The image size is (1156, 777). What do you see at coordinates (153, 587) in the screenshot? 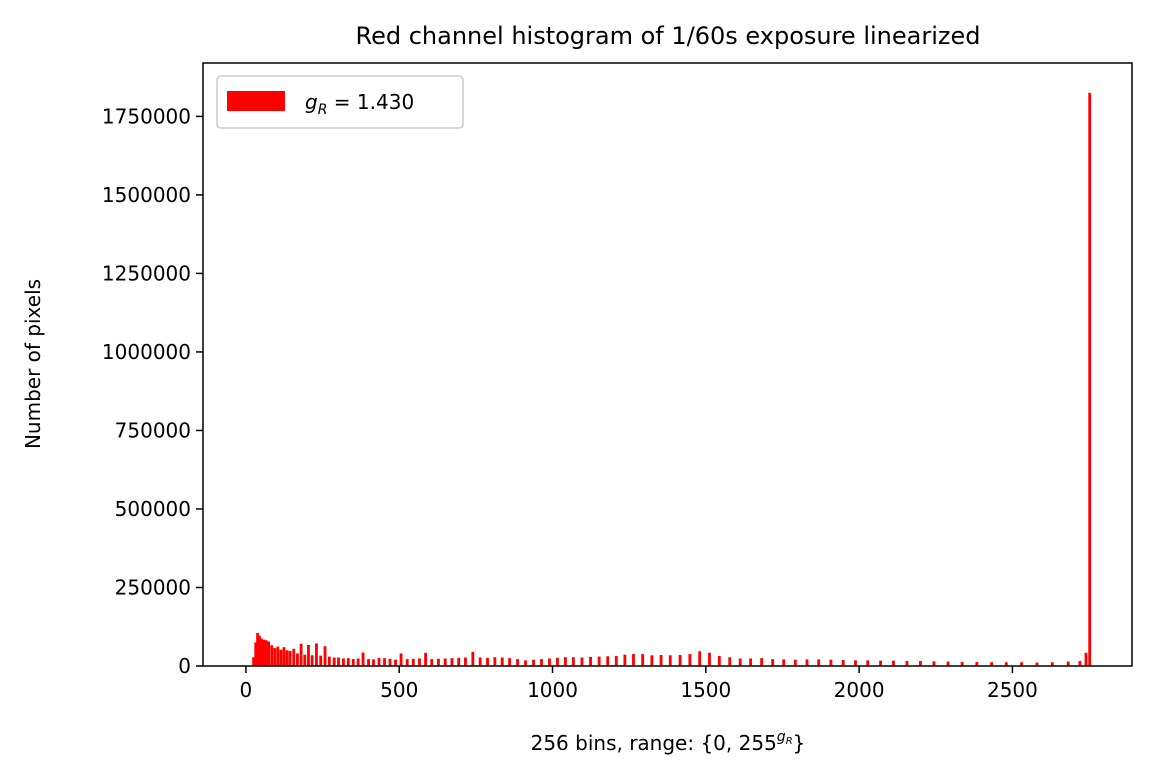
I see `y-tick-label: 250000` at bounding box center [153, 587].